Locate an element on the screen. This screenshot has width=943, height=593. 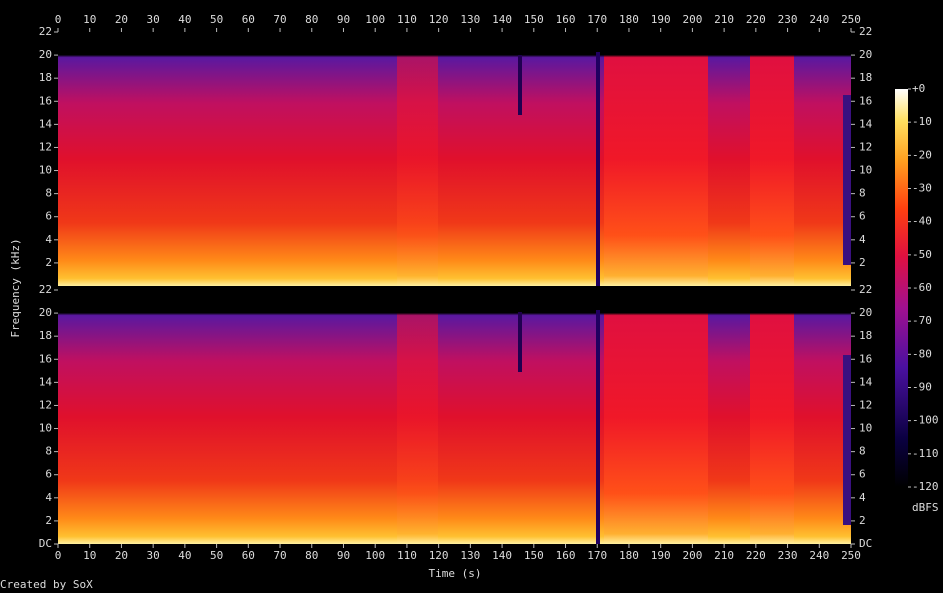
colorbar-tick-label: -100 is located at coordinates (925, 420).